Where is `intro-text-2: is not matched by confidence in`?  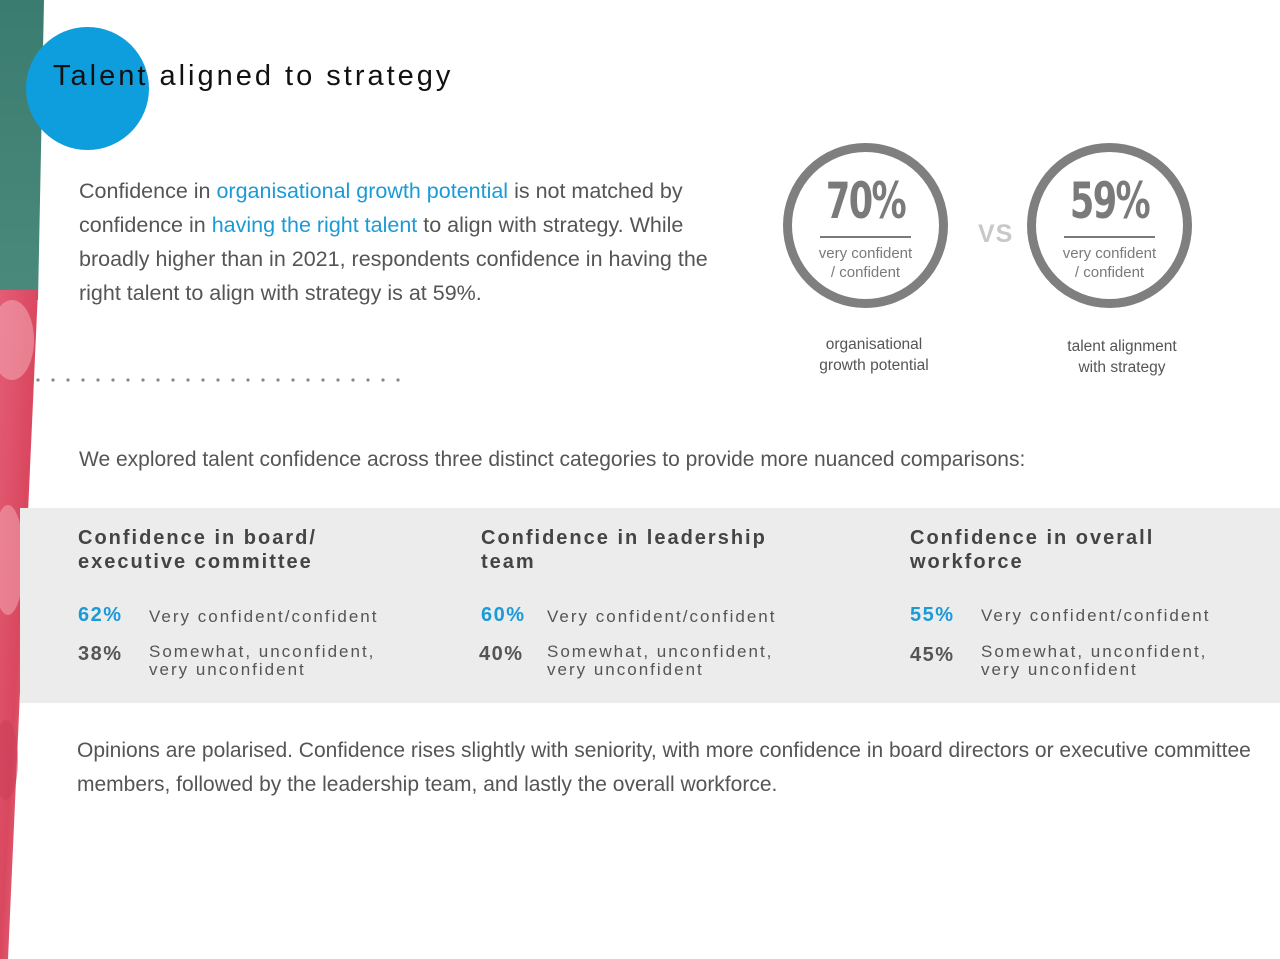
intro-text-2: is not matched by confidence in is located at coordinates (381, 208).